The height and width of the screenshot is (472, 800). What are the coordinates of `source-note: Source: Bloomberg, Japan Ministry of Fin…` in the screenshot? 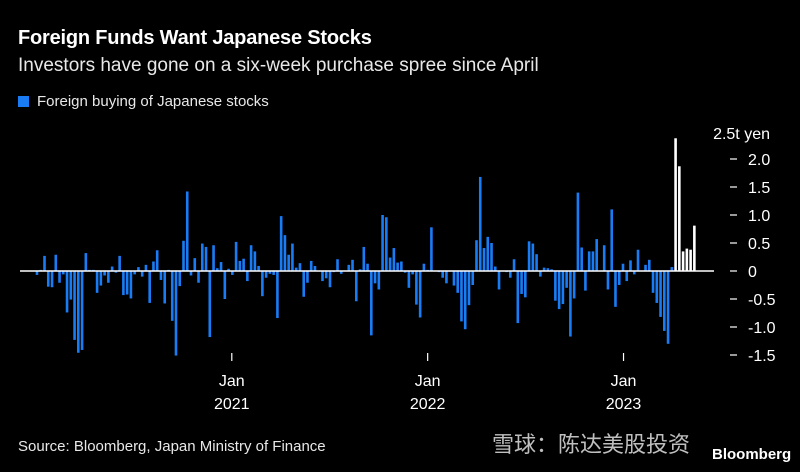 It's located at (172, 446).